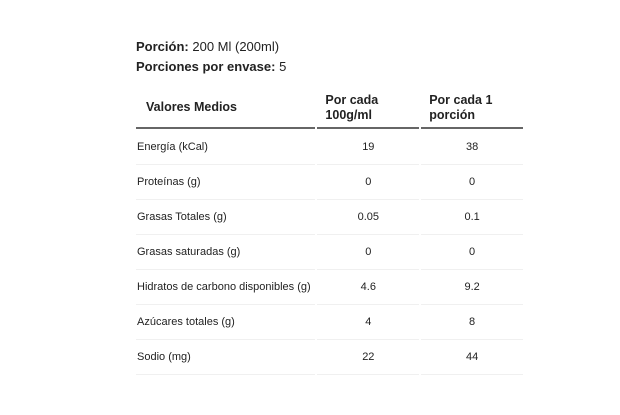  I want to click on table-row: Proteínas (g) 0 0, so click(329, 182).